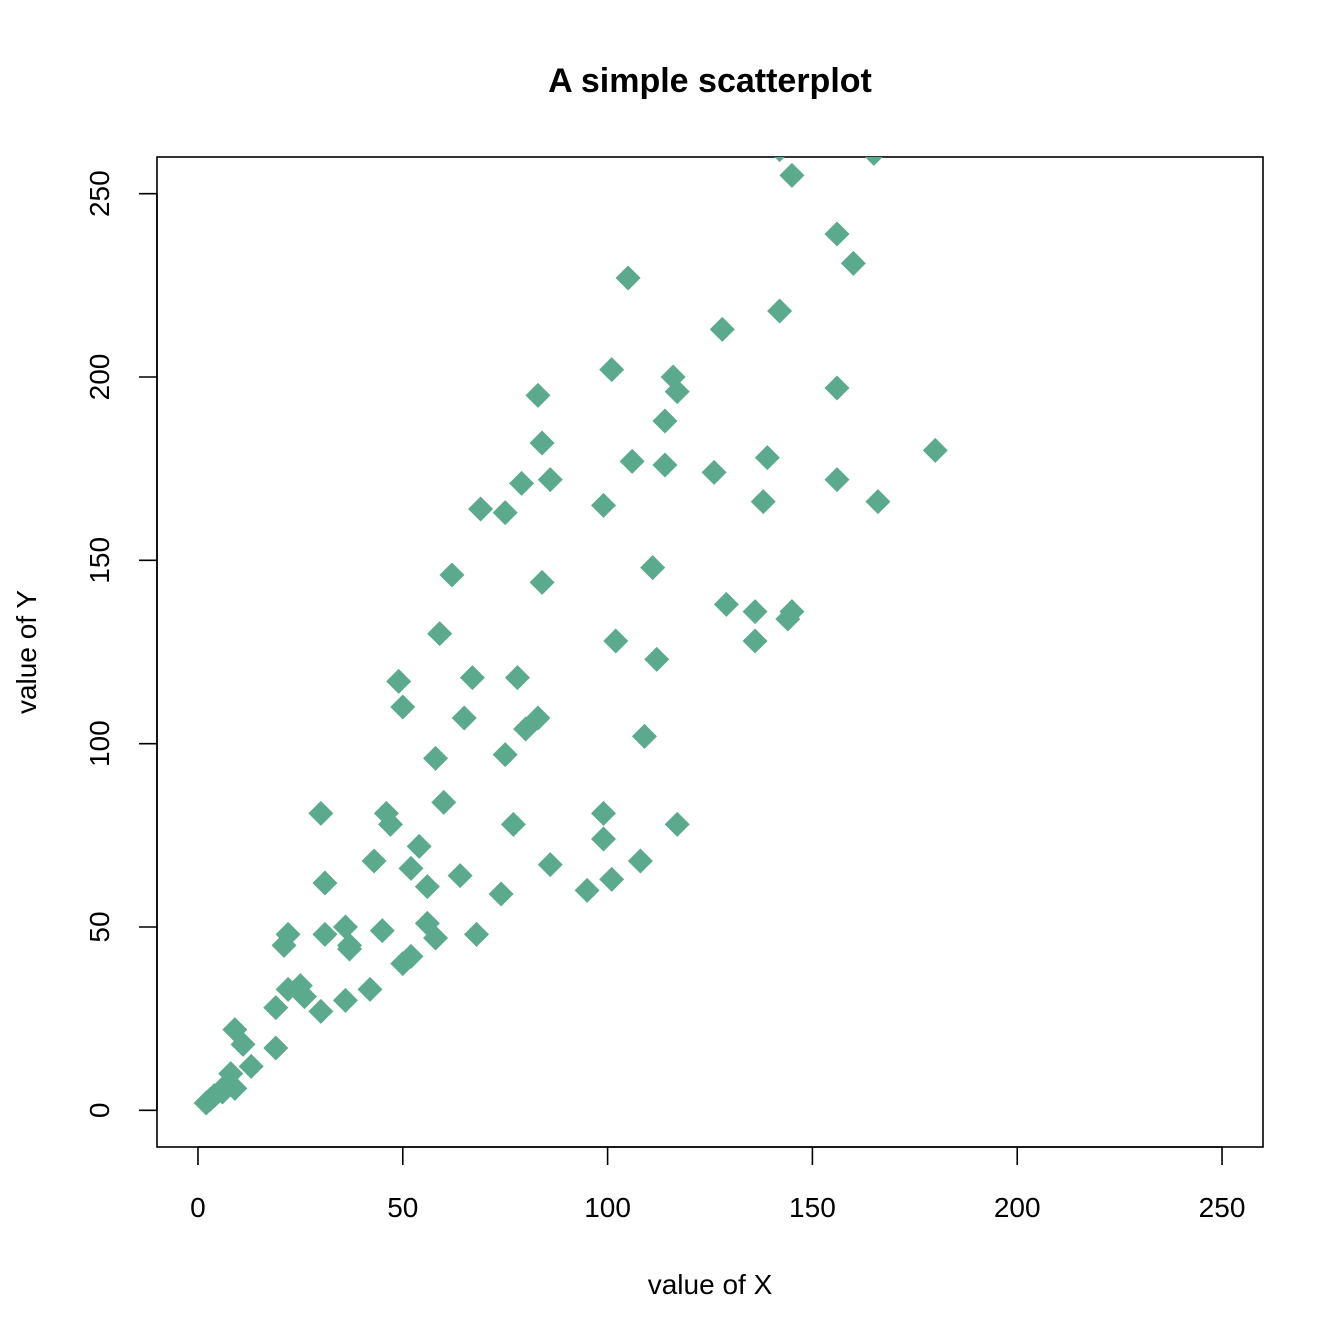 This screenshot has height=1344, width=1344. Describe the element at coordinates (26, 652) in the screenshot. I see `y-axis-label: value of Y` at that location.